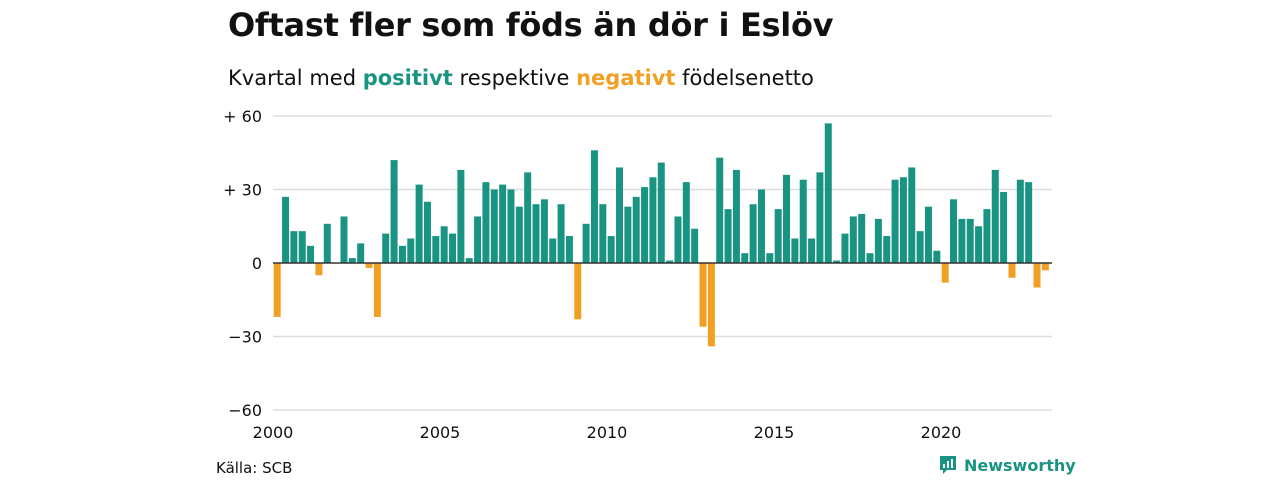 This screenshot has height=480, width=1280. Describe the element at coordinates (257, 263) in the screenshot. I see `y-tick-label: 0` at that location.